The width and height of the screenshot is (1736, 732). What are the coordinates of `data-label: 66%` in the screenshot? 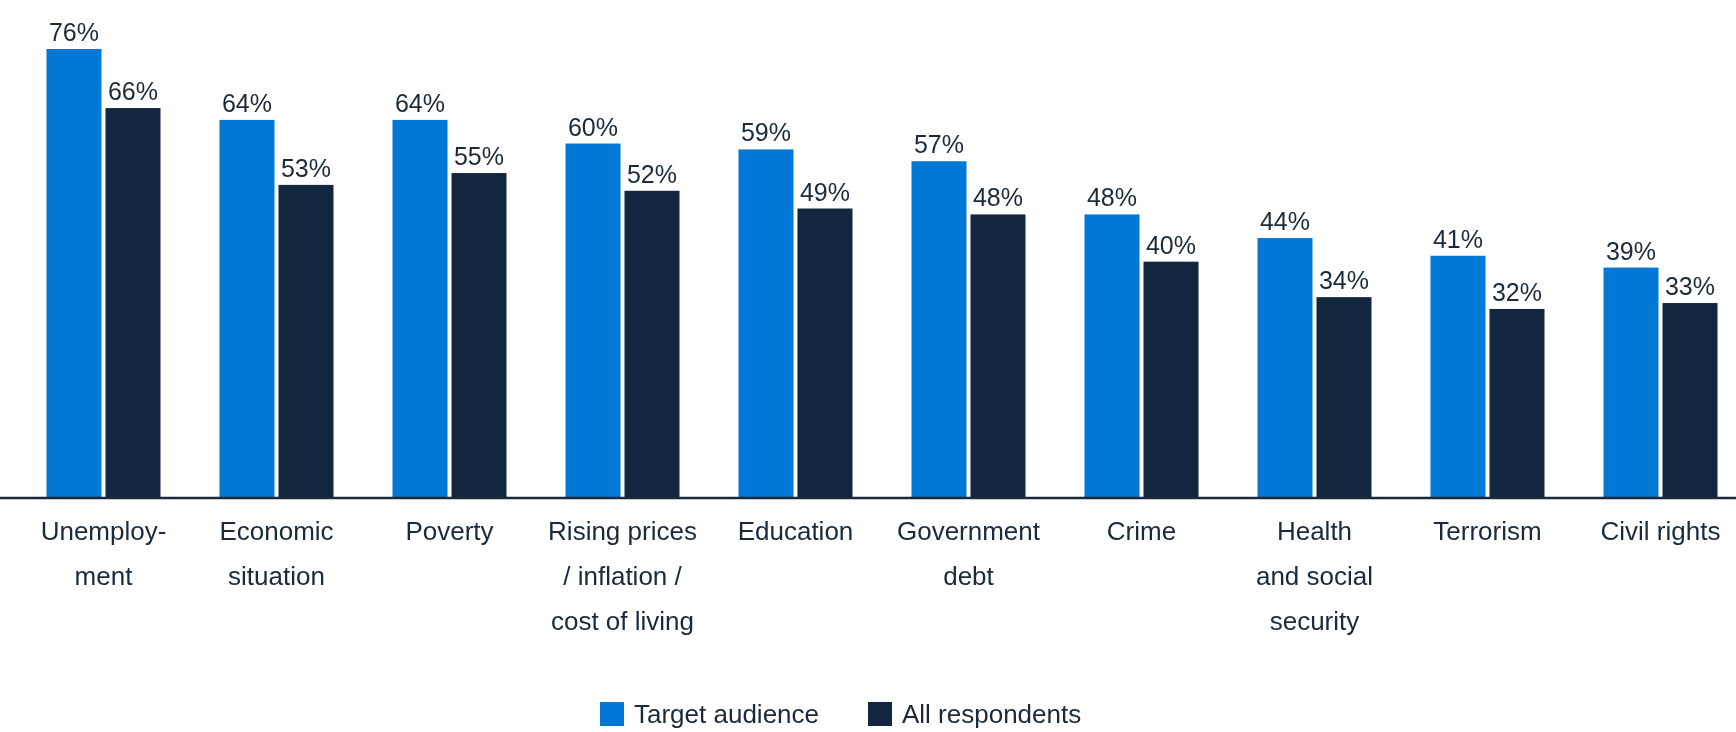 It's located at (133, 91).